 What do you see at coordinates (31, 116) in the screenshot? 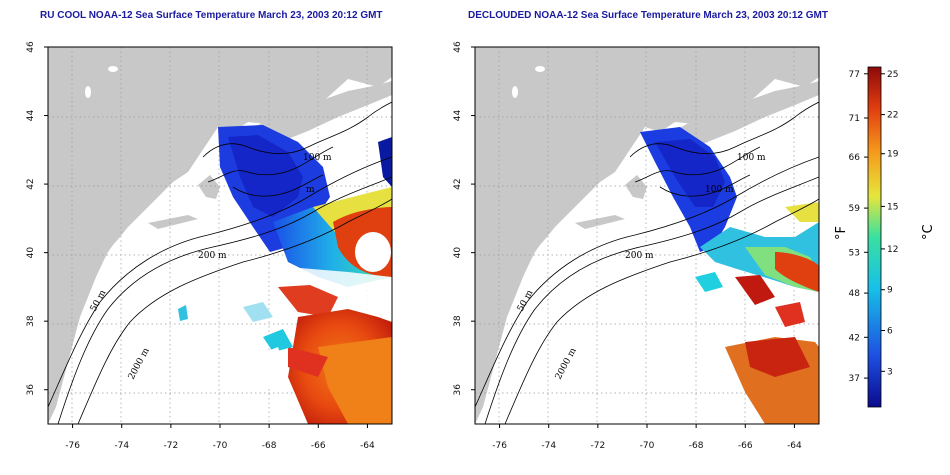
I see `left-lat-tick-label: 44` at bounding box center [31, 116].